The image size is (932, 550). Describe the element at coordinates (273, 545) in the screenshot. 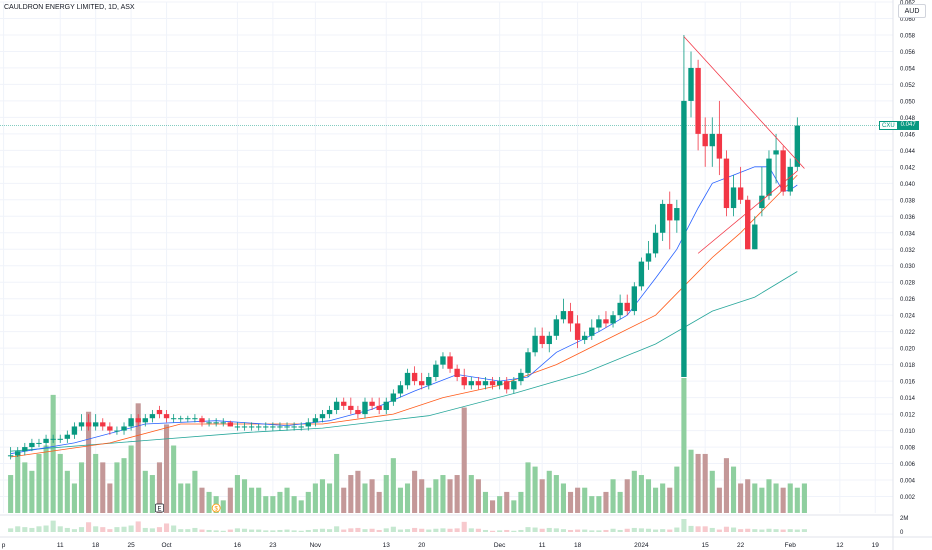

I see `x-tick-label: 23` at that location.